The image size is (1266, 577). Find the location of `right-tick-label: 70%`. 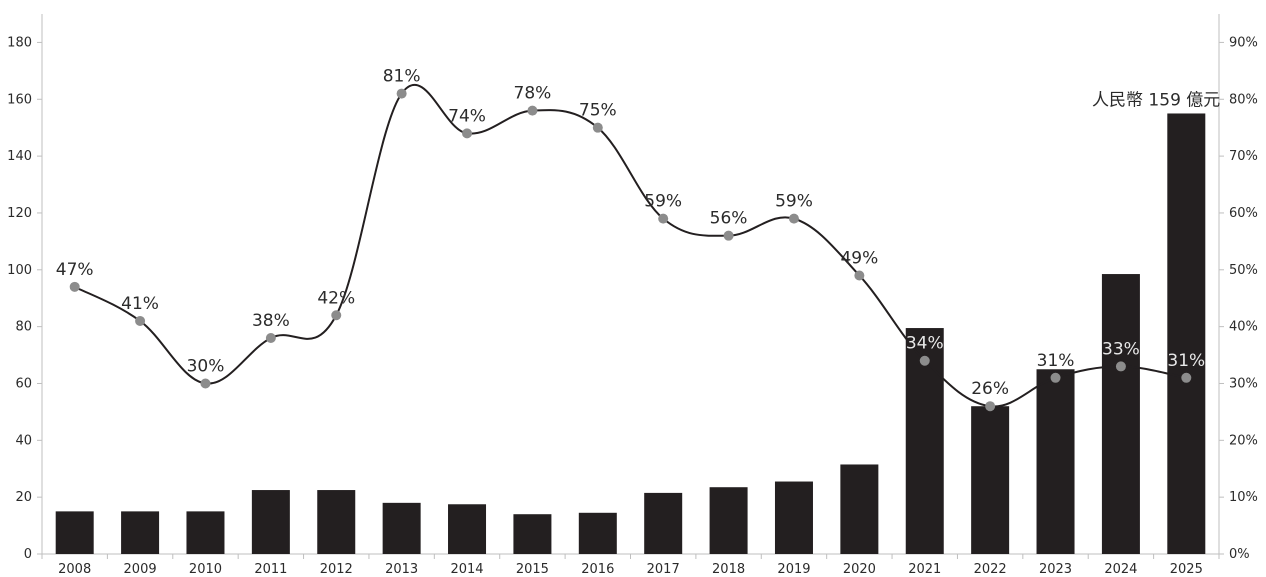

right-tick-label: 70% is located at coordinates (1243, 156).